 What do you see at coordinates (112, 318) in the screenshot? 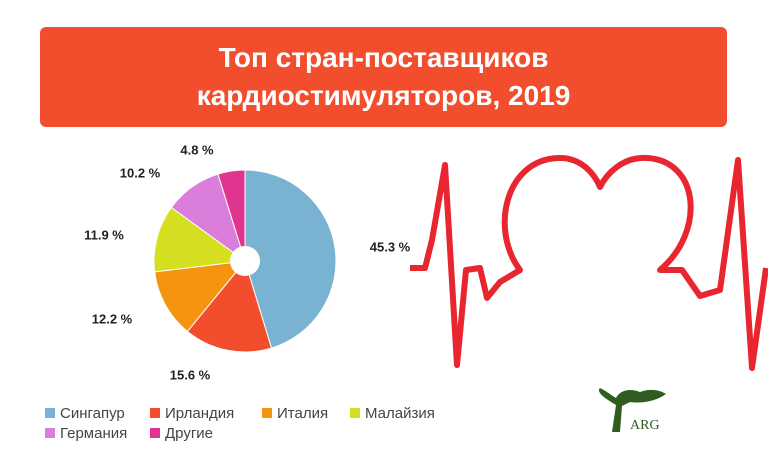
I see `value-label: 12.2 %` at bounding box center [112, 318].